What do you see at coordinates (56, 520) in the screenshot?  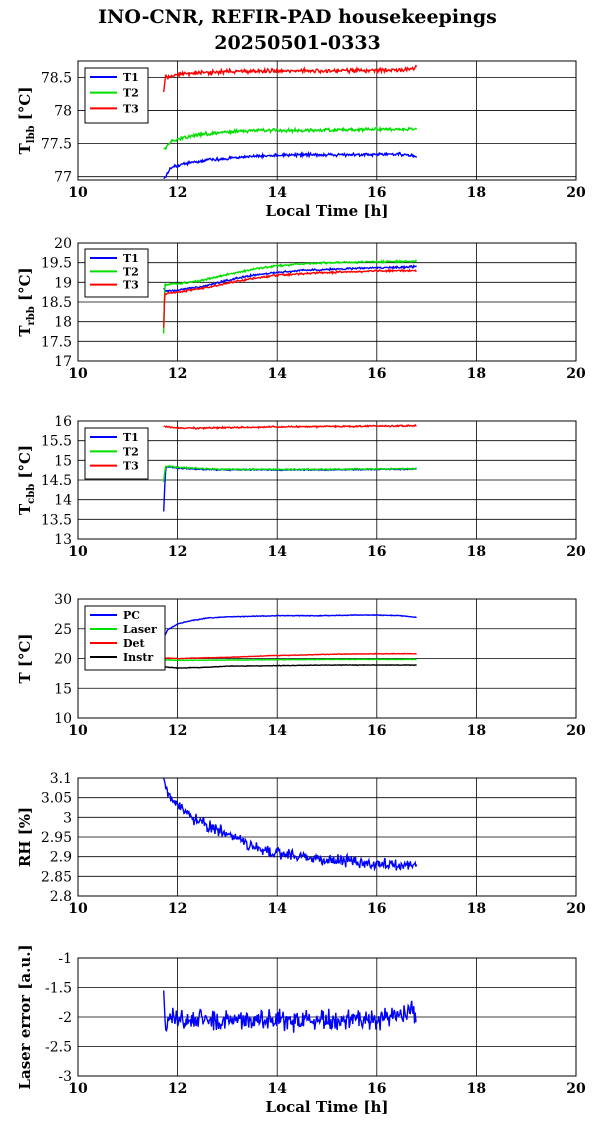 I see `y-tick-label: 13.5` at bounding box center [56, 520].